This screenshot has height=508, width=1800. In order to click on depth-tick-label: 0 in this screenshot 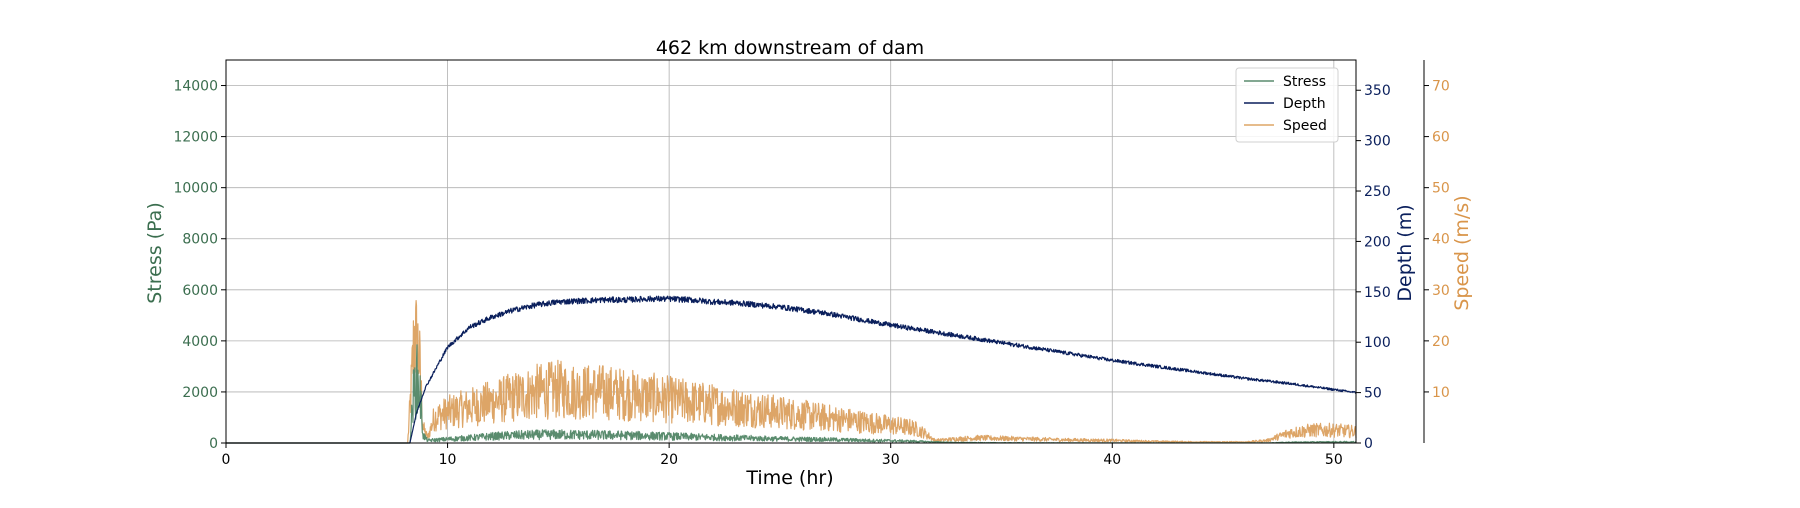, I will do `click(1368, 444)`.